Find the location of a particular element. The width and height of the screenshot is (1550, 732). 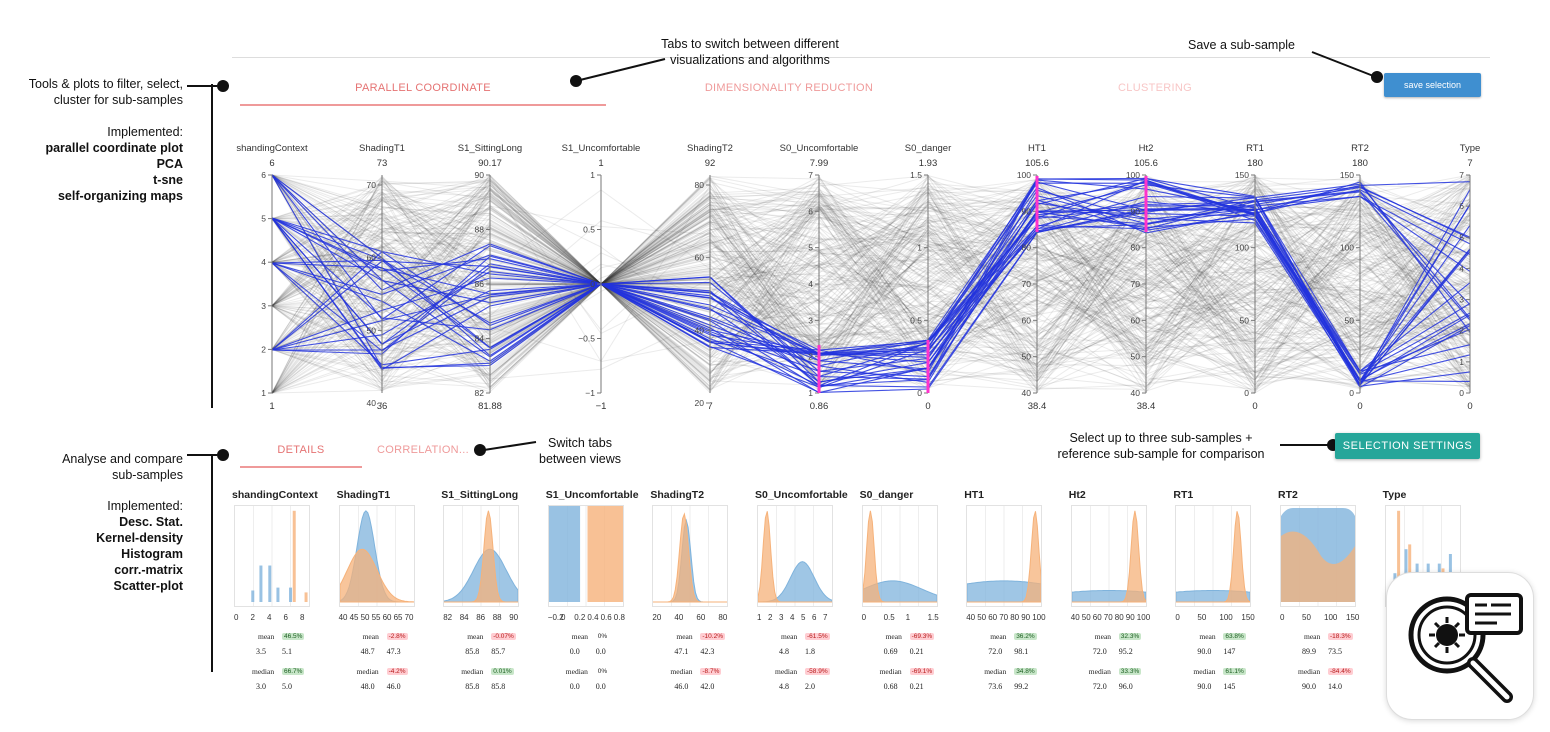

stat-value: 73.5 is located at coordinates (1335, 651).